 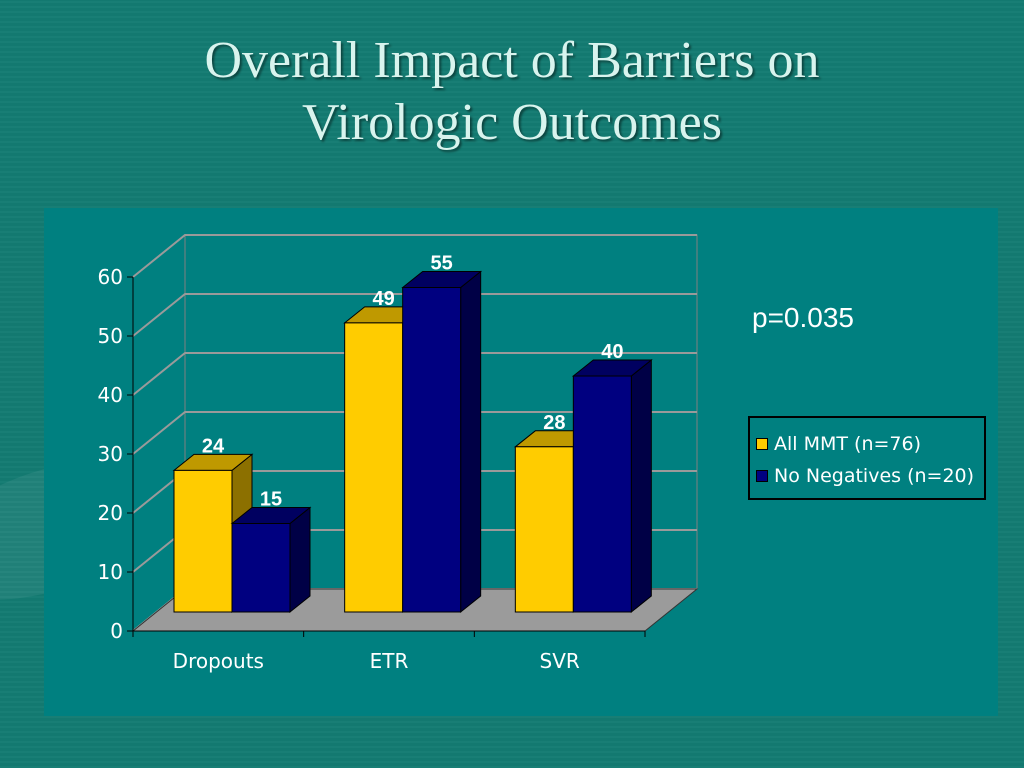 What do you see at coordinates (213, 446) in the screenshot?
I see `data-label: 24` at bounding box center [213, 446].